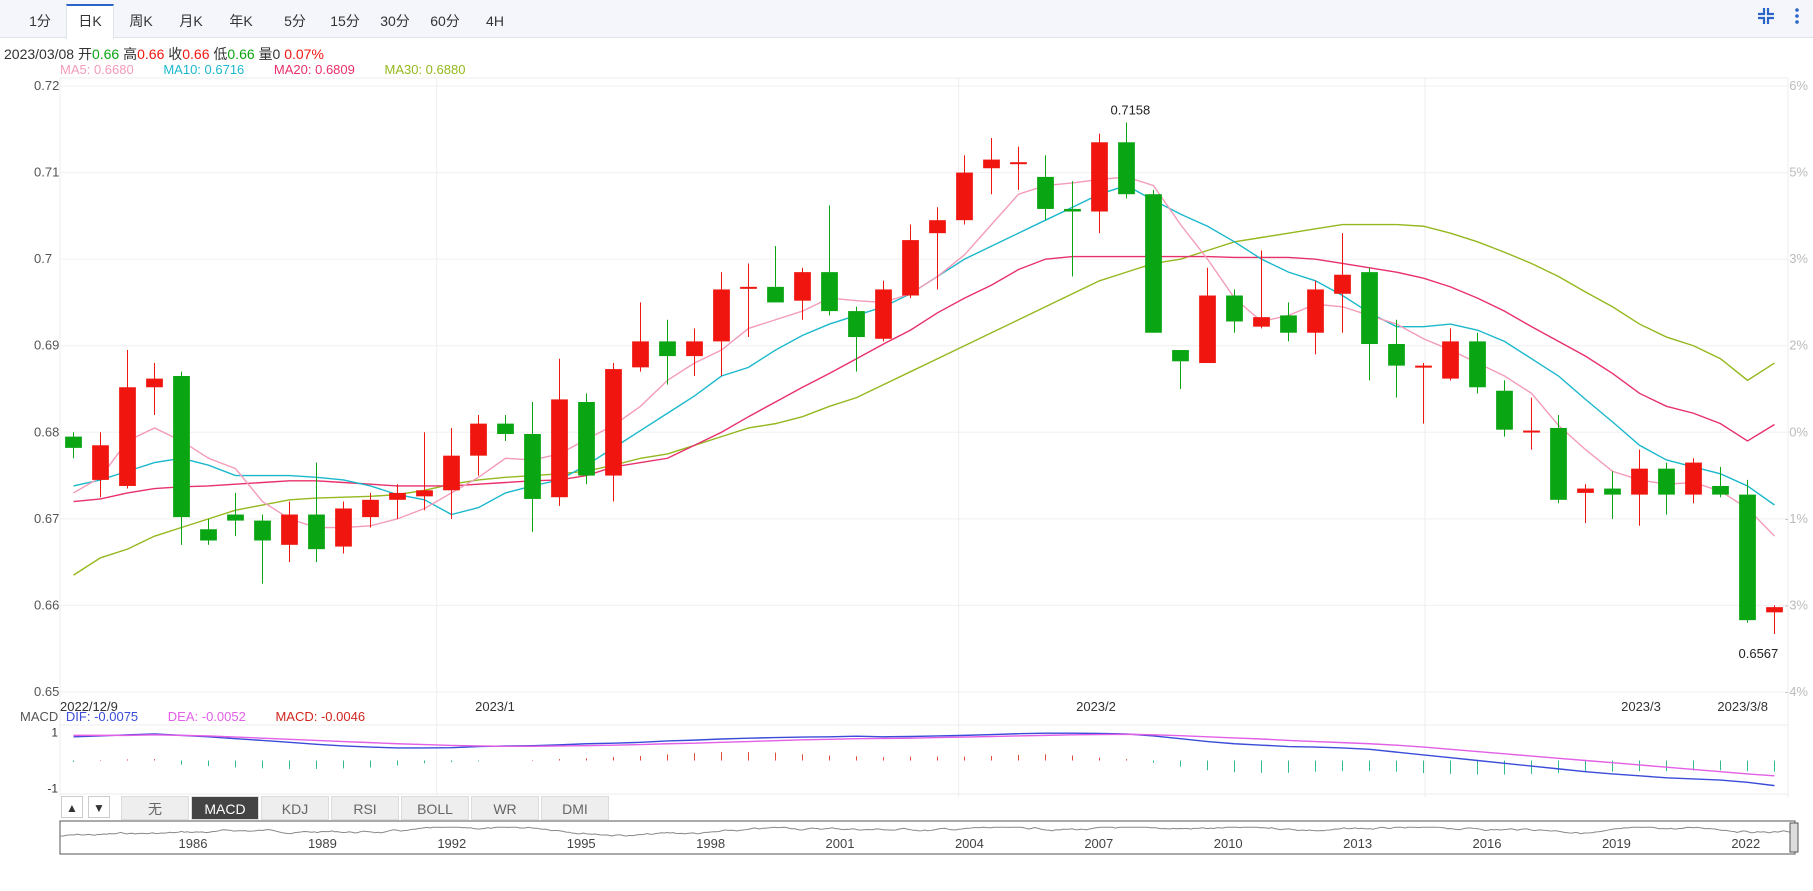 This screenshot has height=891, width=1813. I want to click on tab-6: 15分, so click(345, 21).